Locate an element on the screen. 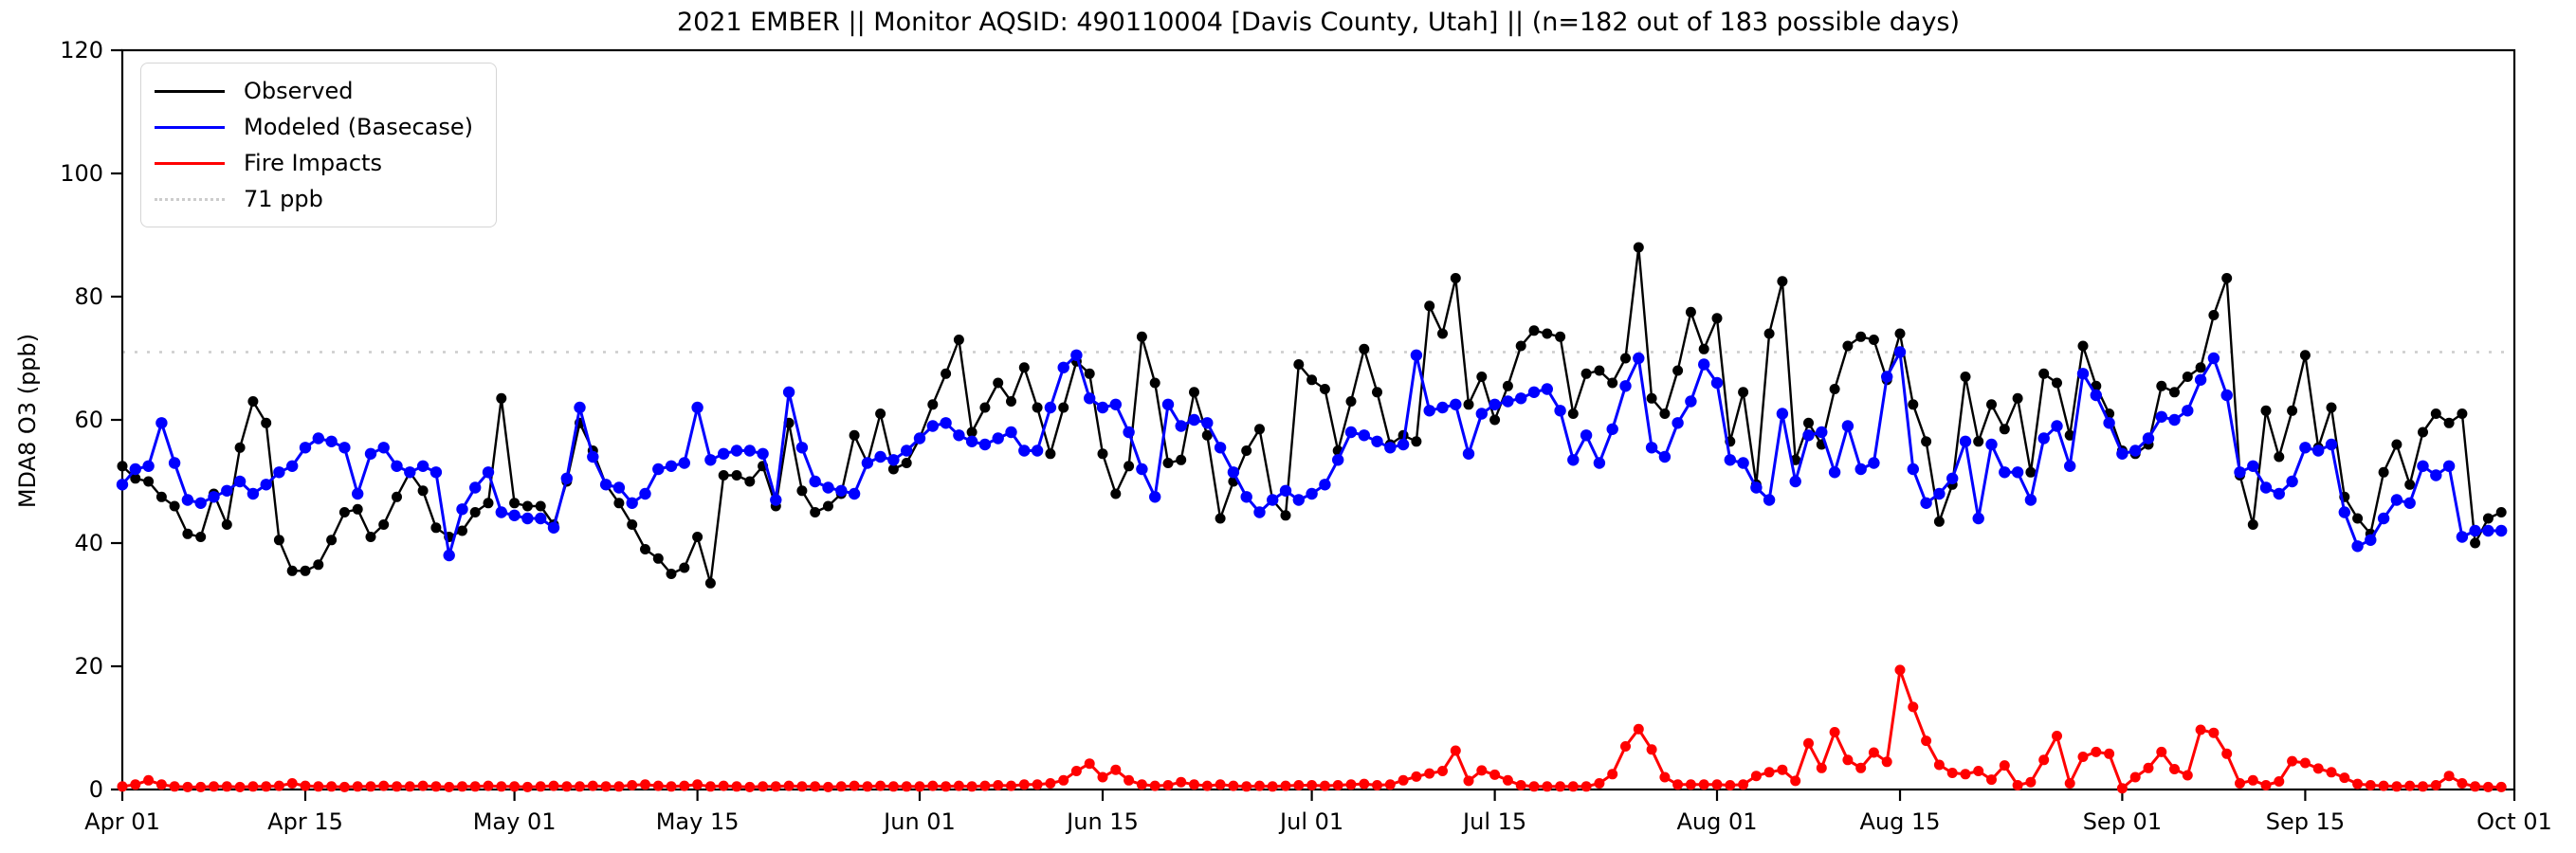 The width and height of the screenshot is (2576, 853). y-axis-label: MDA8 O3 (ppb) is located at coordinates (27, 421).